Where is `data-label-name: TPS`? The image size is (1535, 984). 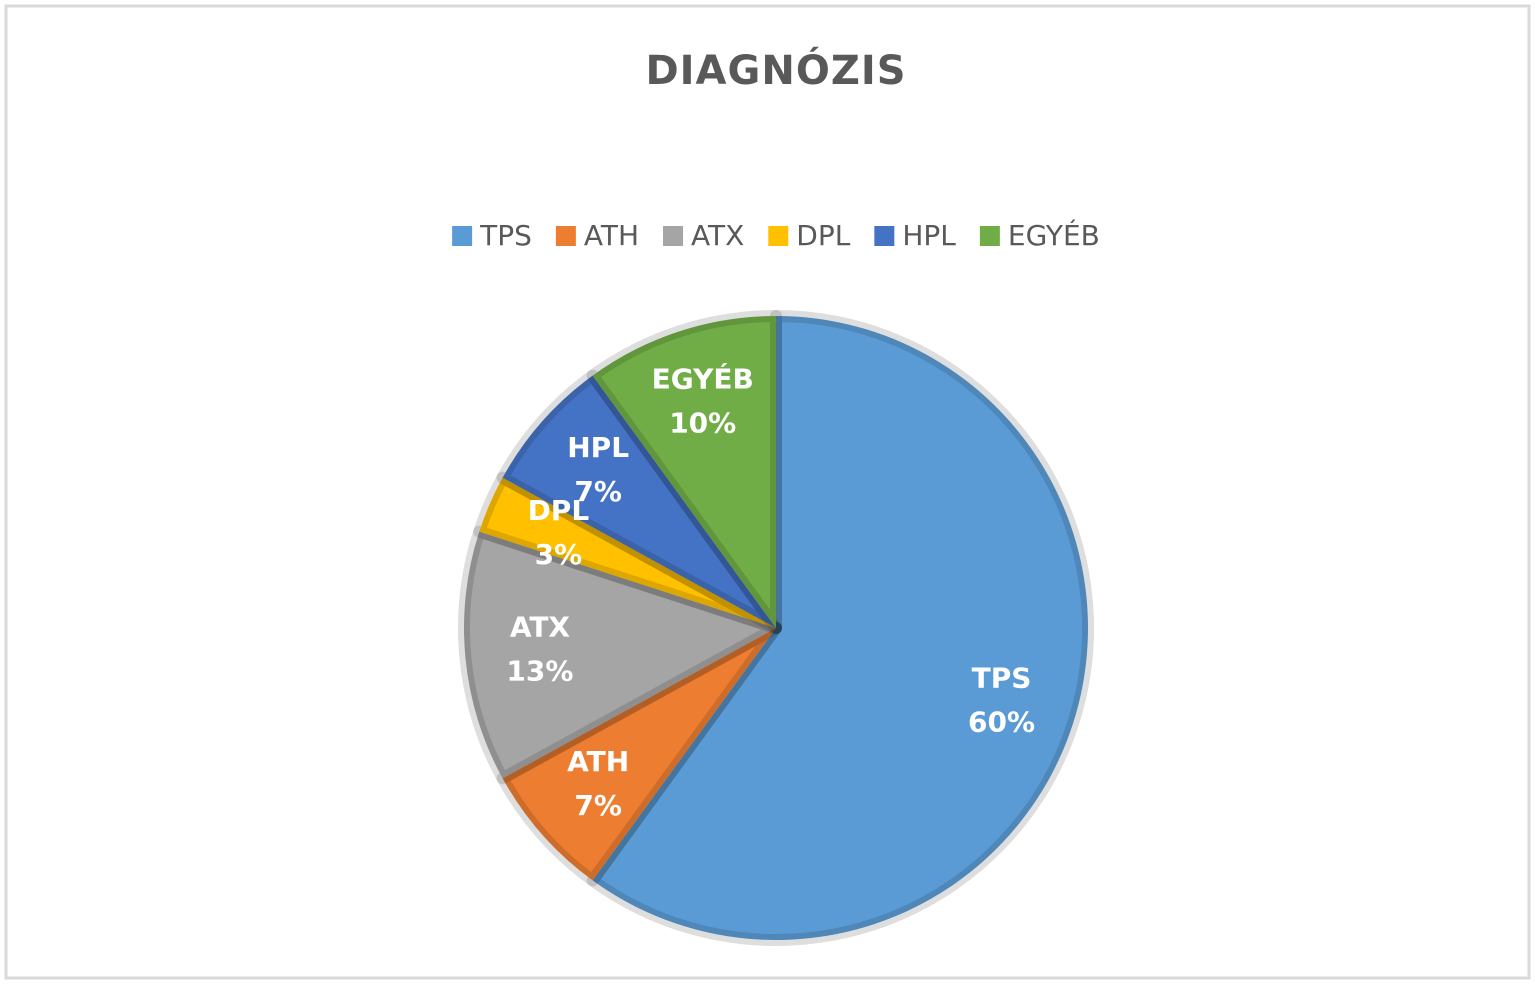 data-label-name: TPS is located at coordinates (1002, 677).